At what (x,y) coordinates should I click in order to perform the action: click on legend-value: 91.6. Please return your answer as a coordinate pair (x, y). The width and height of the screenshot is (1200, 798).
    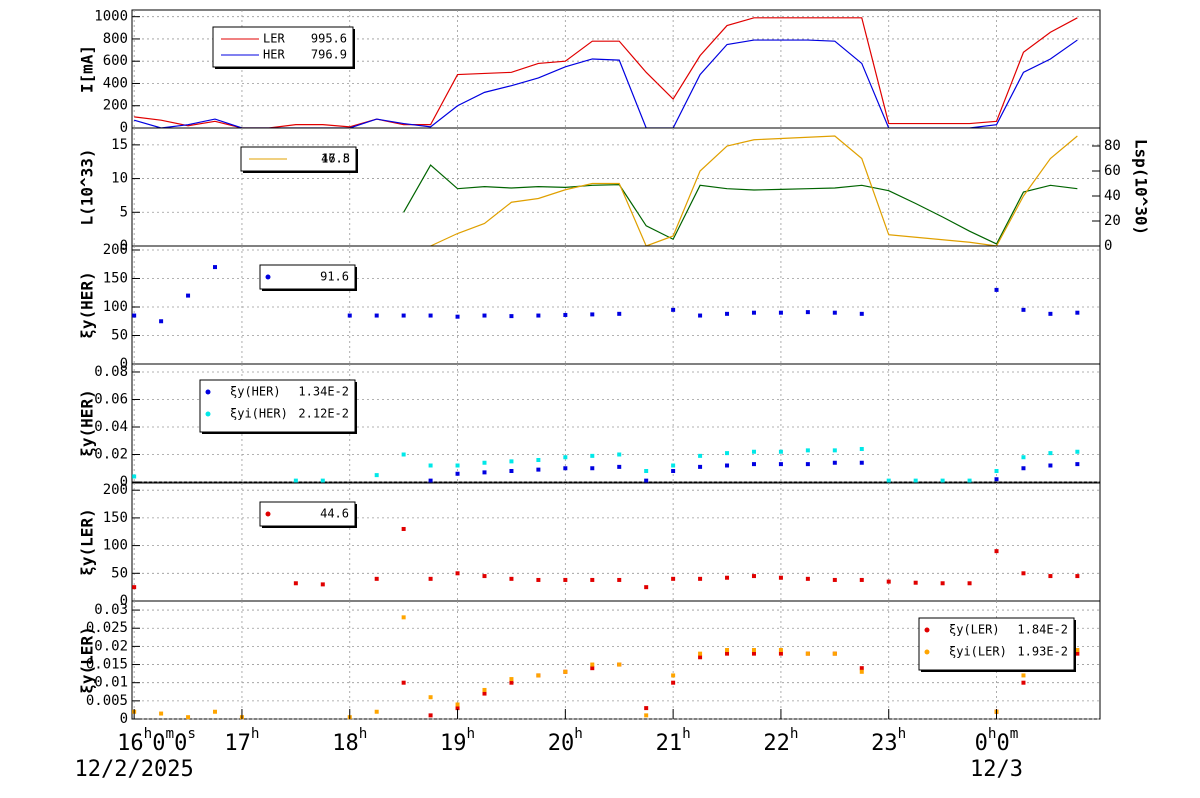
    Looking at the image, I should click on (334, 277).